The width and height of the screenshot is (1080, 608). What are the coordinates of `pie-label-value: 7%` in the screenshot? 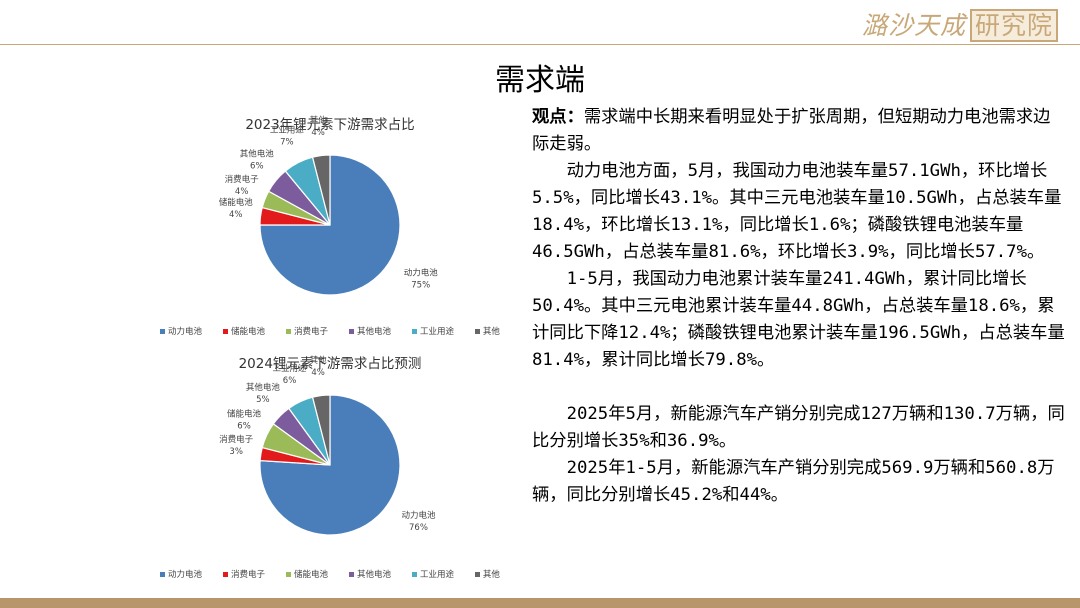 It's located at (287, 142).